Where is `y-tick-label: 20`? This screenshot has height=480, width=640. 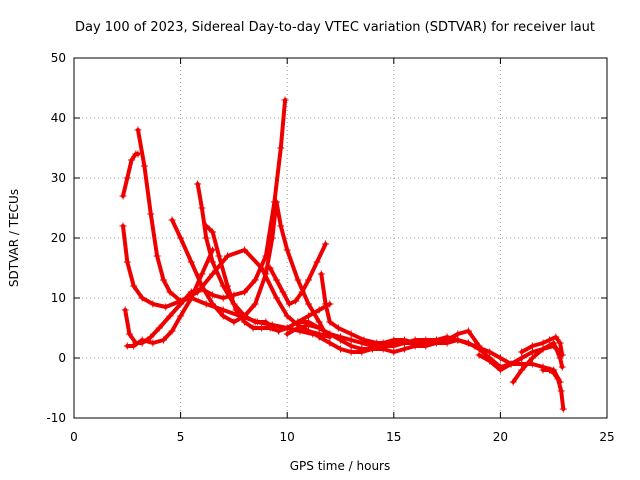
y-tick-label: 20 is located at coordinates (58, 238).